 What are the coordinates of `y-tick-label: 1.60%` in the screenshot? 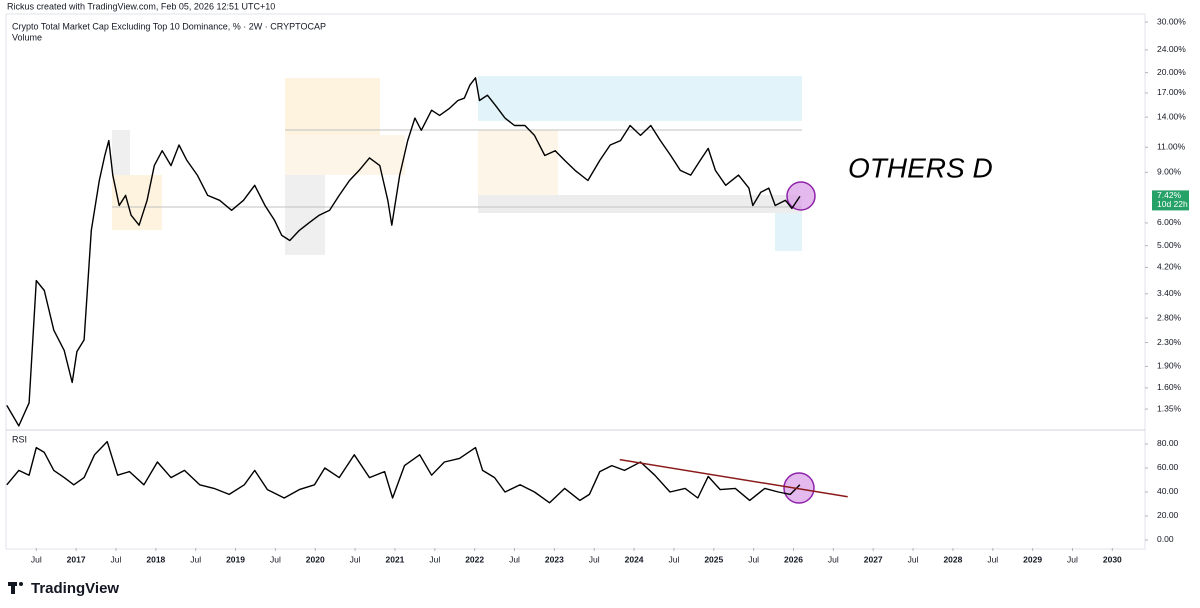 It's located at (1169, 387).